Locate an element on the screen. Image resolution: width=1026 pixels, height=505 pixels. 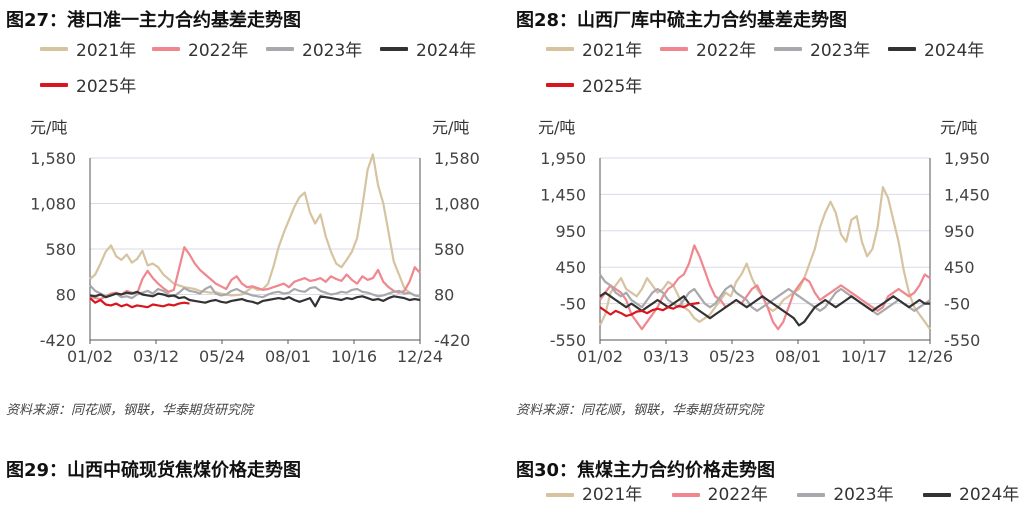
y-tick-label-right: 1,450 is located at coordinates (967, 194).